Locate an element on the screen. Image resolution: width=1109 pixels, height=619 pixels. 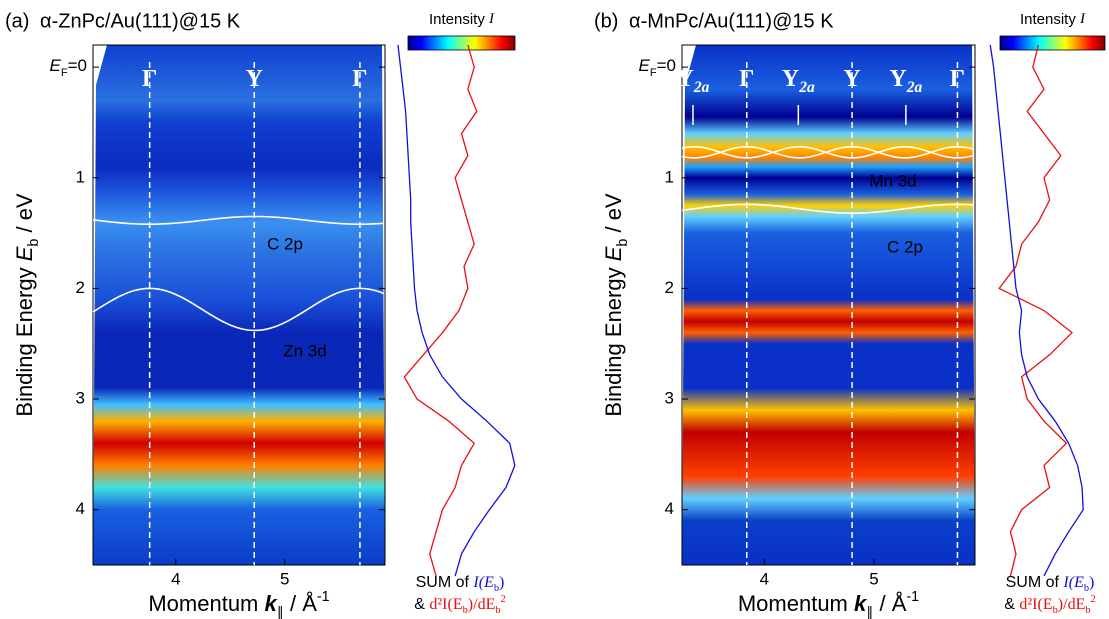
panel-label: (b) is located at coordinates (606, 21).